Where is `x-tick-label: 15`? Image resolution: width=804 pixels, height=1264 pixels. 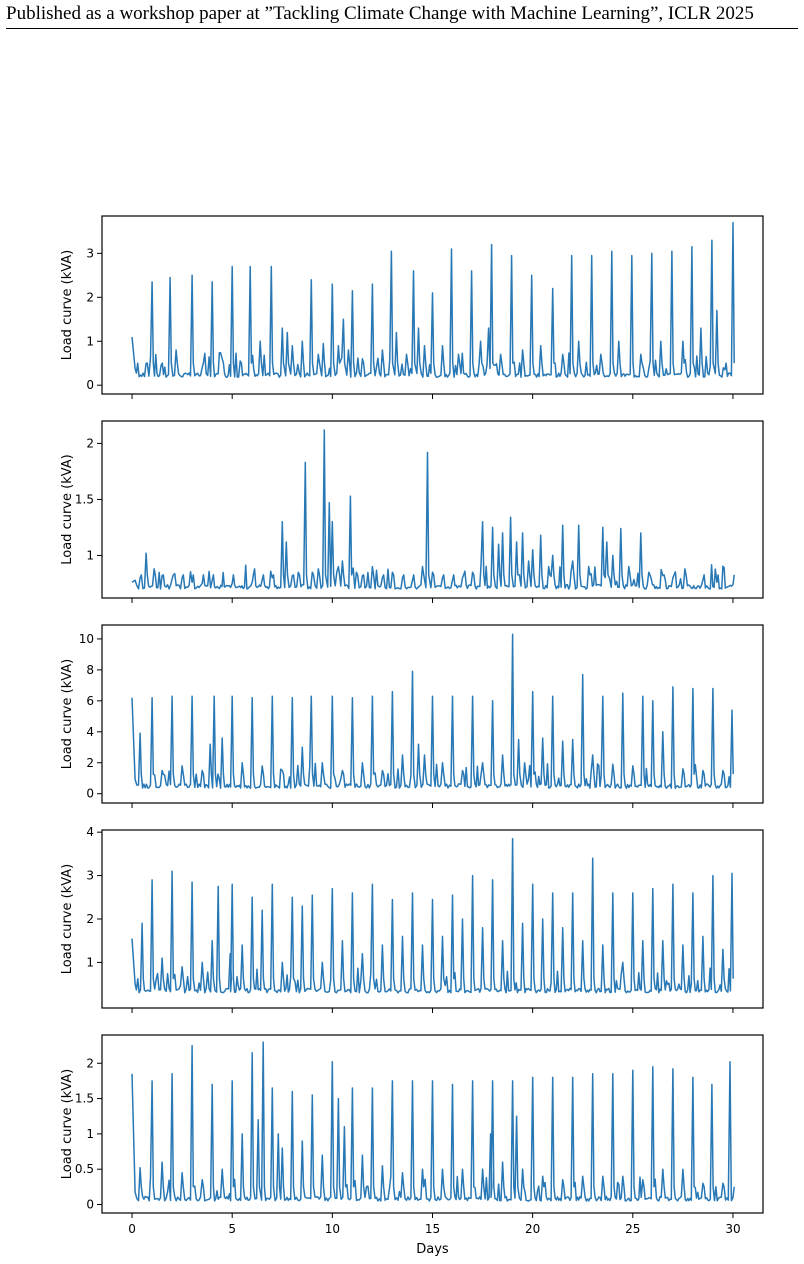
x-tick-label: 15 is located at coordinates (432, 1229).